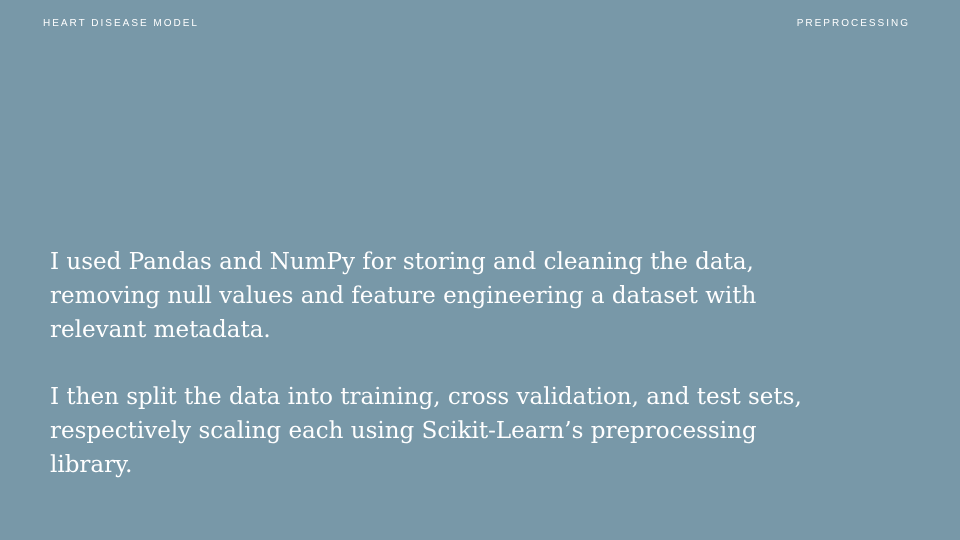  Describe the element at coordinates (121, 23) in the screenshot. I see `header-title: HEART DISEASE MODEL` at that location.